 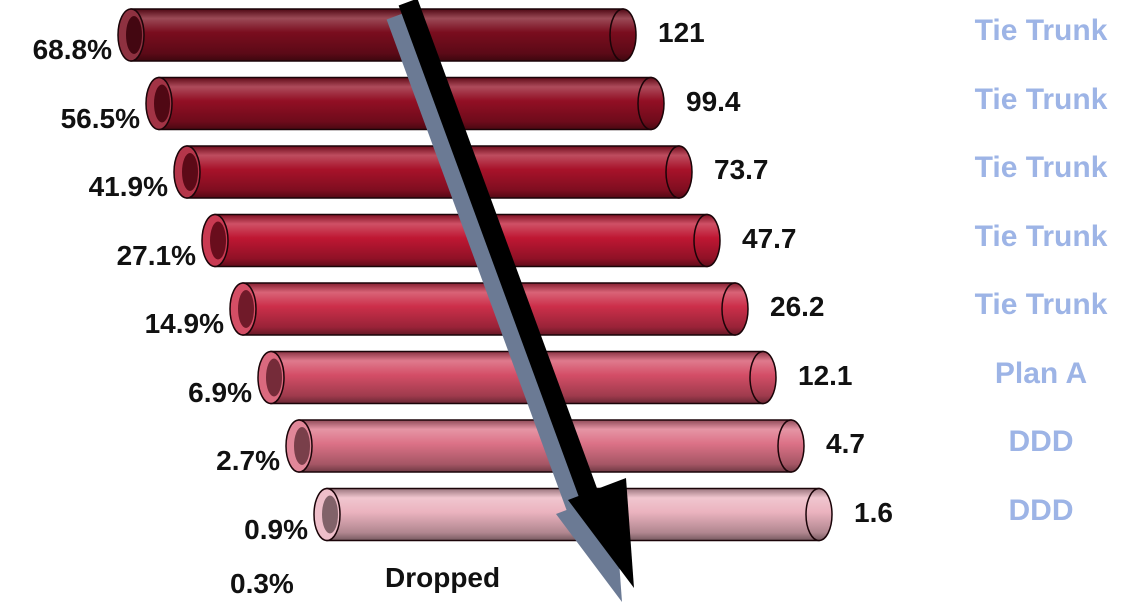 What do you see at coordinates (233, 530) in the screenshot?
I see `row-percent: 0.9%` at bounding box center [233, 530].